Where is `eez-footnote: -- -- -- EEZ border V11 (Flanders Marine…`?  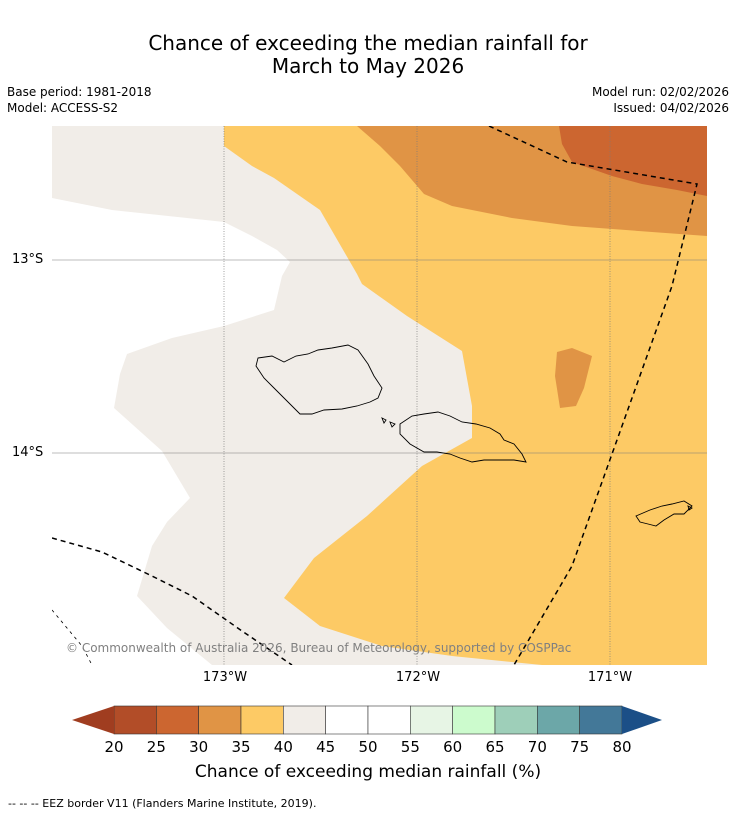
eez-footnote: -- -- -- EEZ border V11 (Flanders Marine… is located at coordinates (162, 803).